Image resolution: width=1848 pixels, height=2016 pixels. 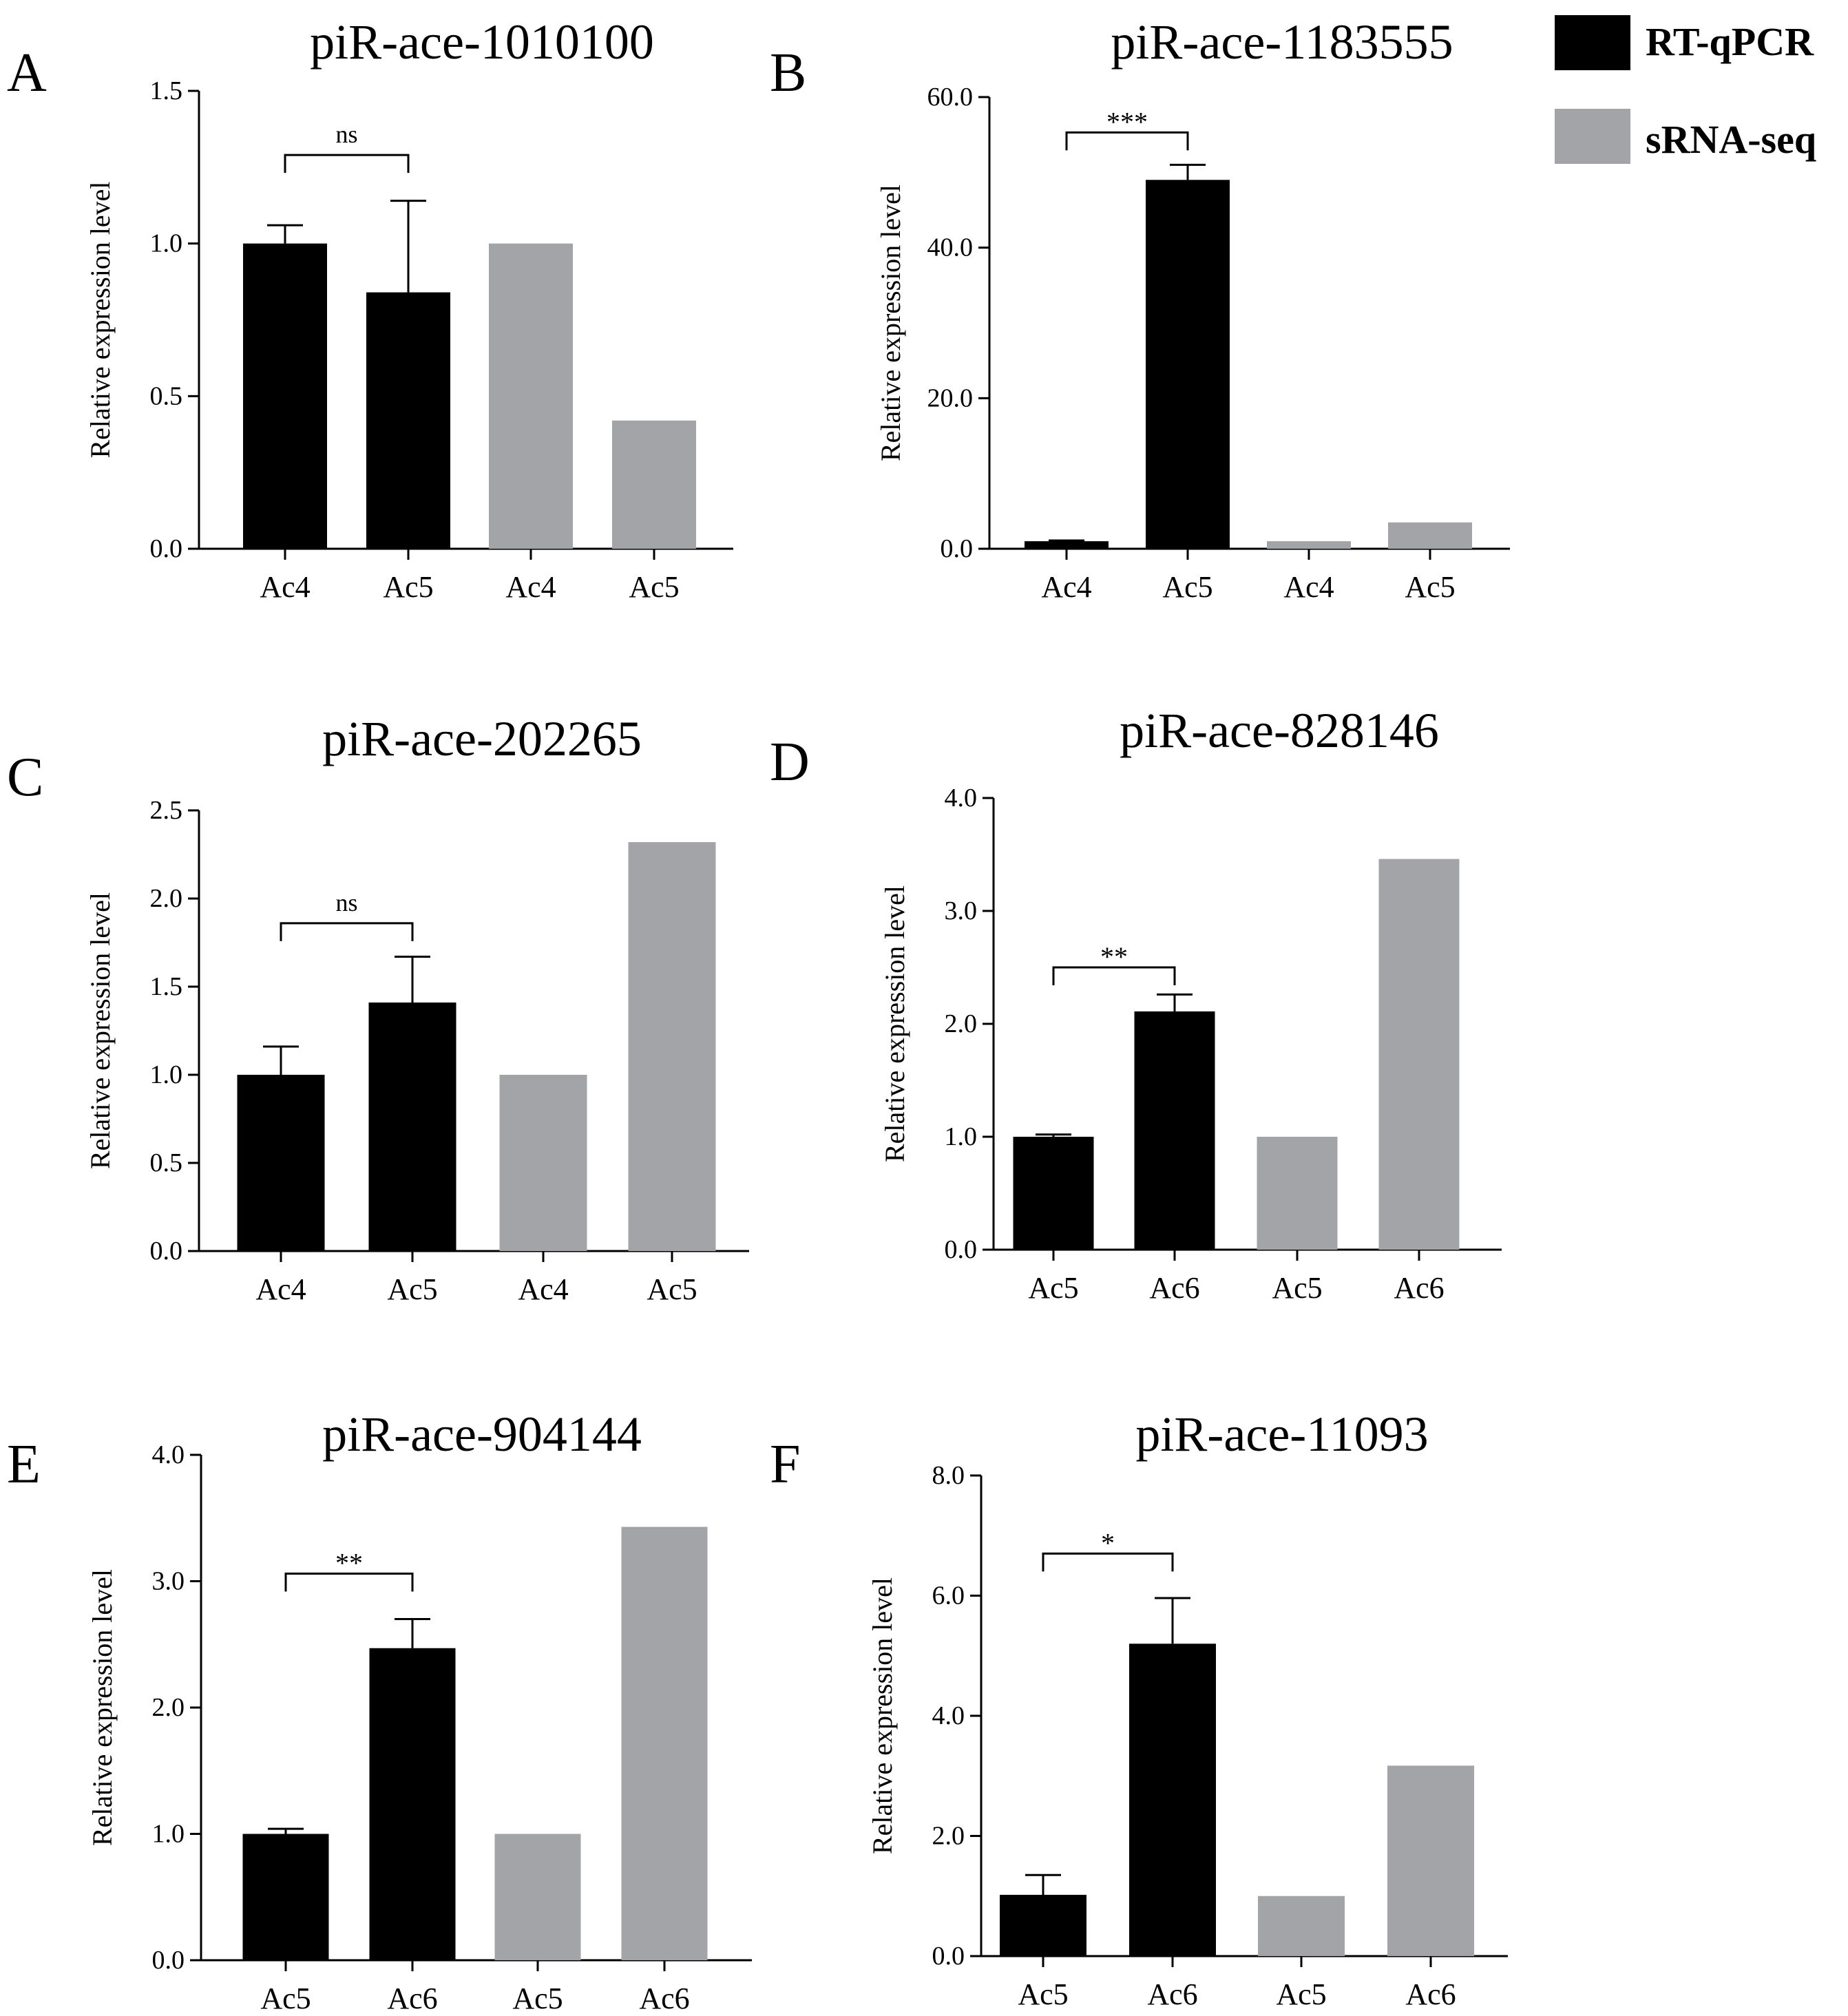 I want to click on chart-title: piR-ace-11093, so click(x=1281, y=1434).